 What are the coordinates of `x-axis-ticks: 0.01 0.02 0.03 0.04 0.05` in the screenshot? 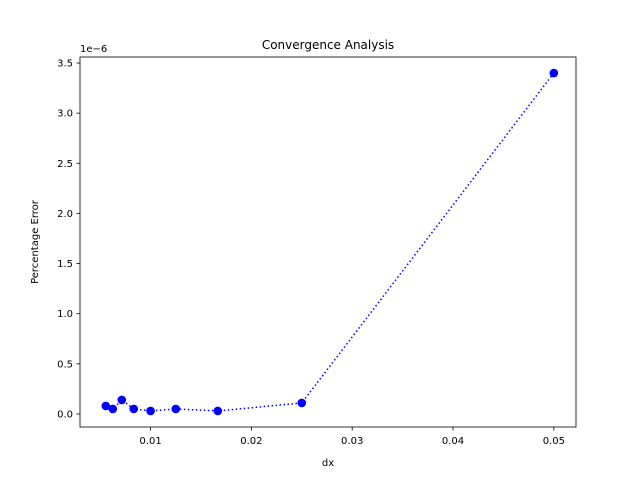 It's located at (352, 437).